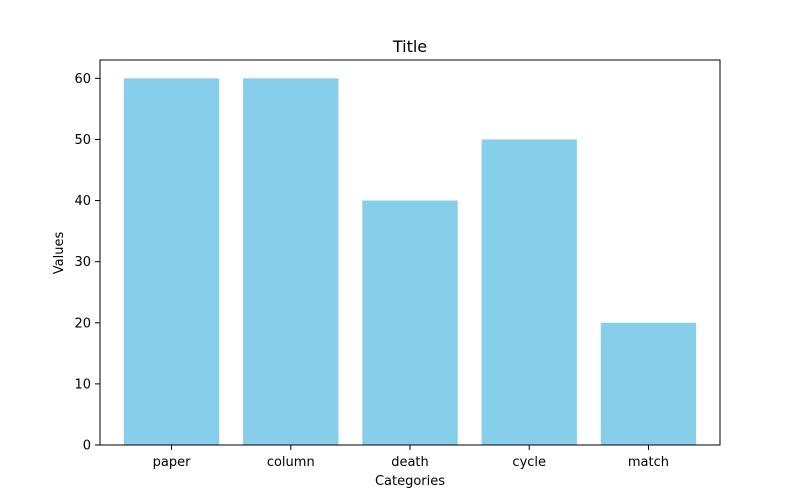 The height and width of the screenshot is (500, 800). I want to click on bar-cycle, so click(529, 292).